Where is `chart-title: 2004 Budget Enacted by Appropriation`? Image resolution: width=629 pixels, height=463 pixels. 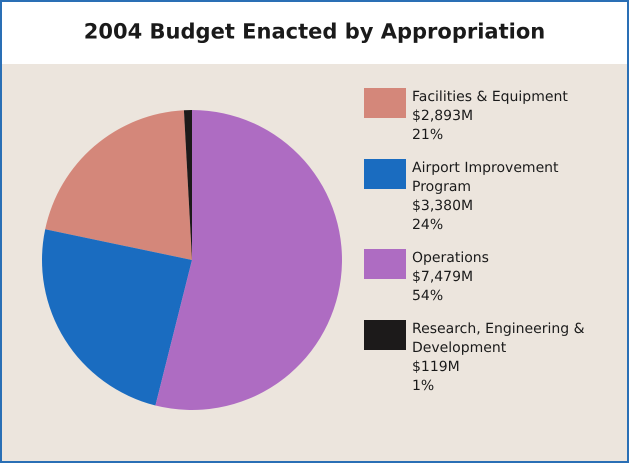 chart-title: 2004 Budget Enacted by Appropriation is located at coordinates (315, 32).